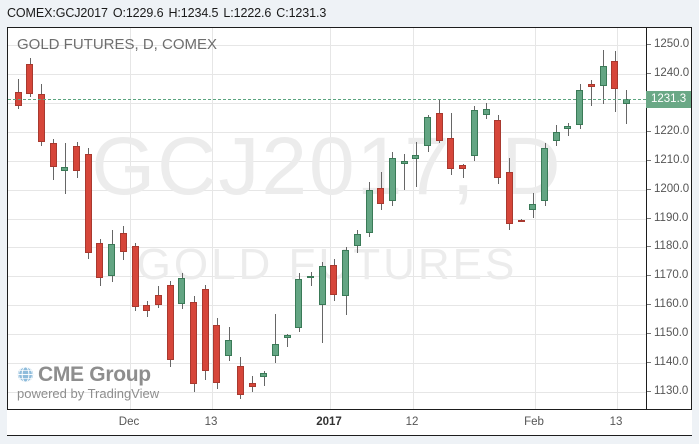 The height and width of the screenshot is (444, 699). What do you see at coordinates (668, 131) in the screenshot?
I see `price-tick-label: 1220.0` at bounding box center [668, 131].